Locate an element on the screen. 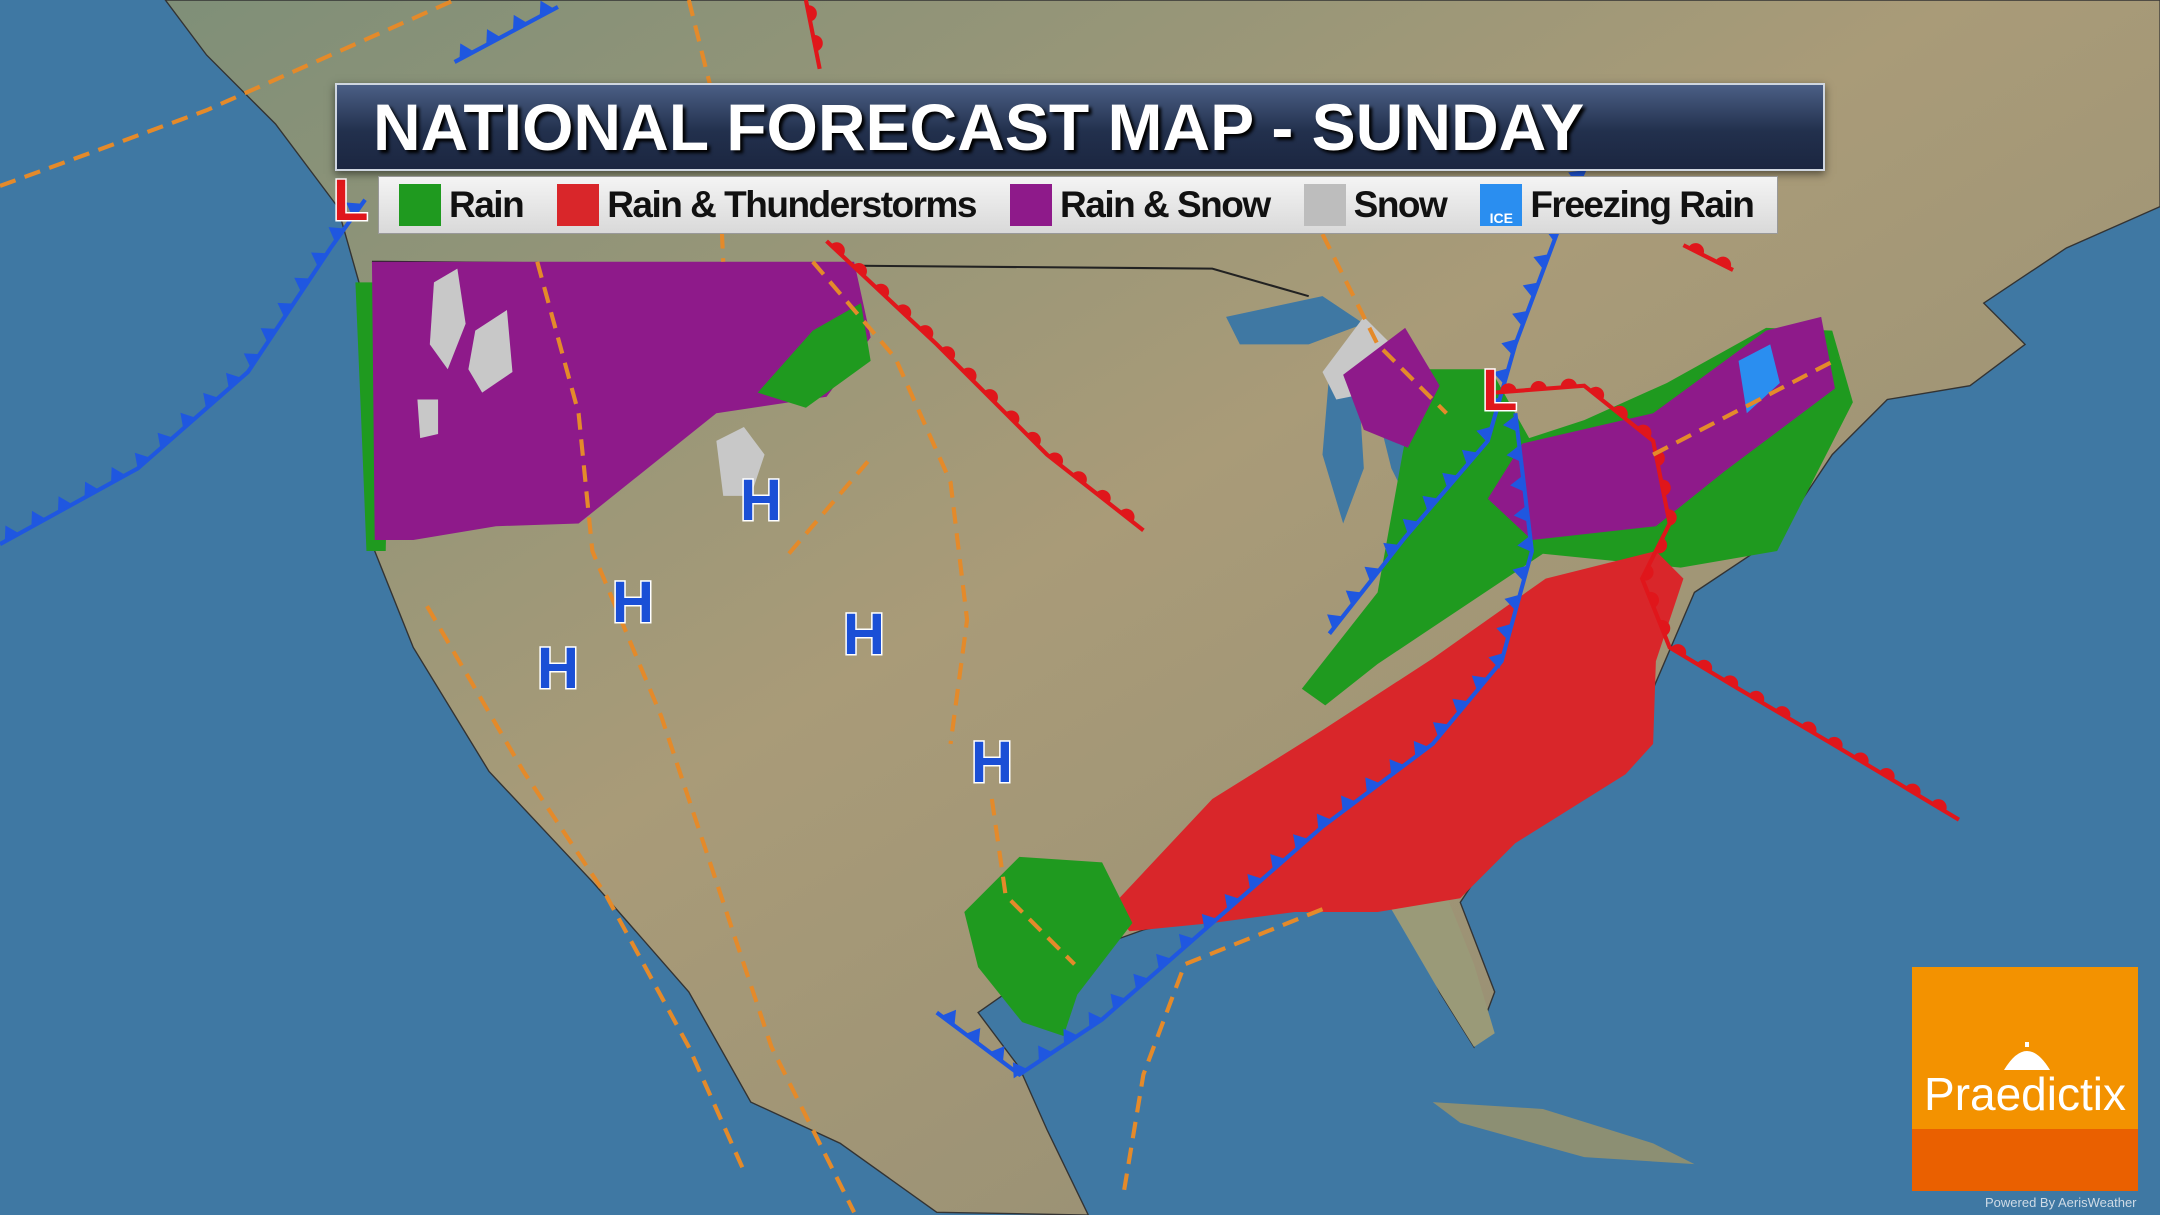  logo-band is located at coordinates (2025, 1160).